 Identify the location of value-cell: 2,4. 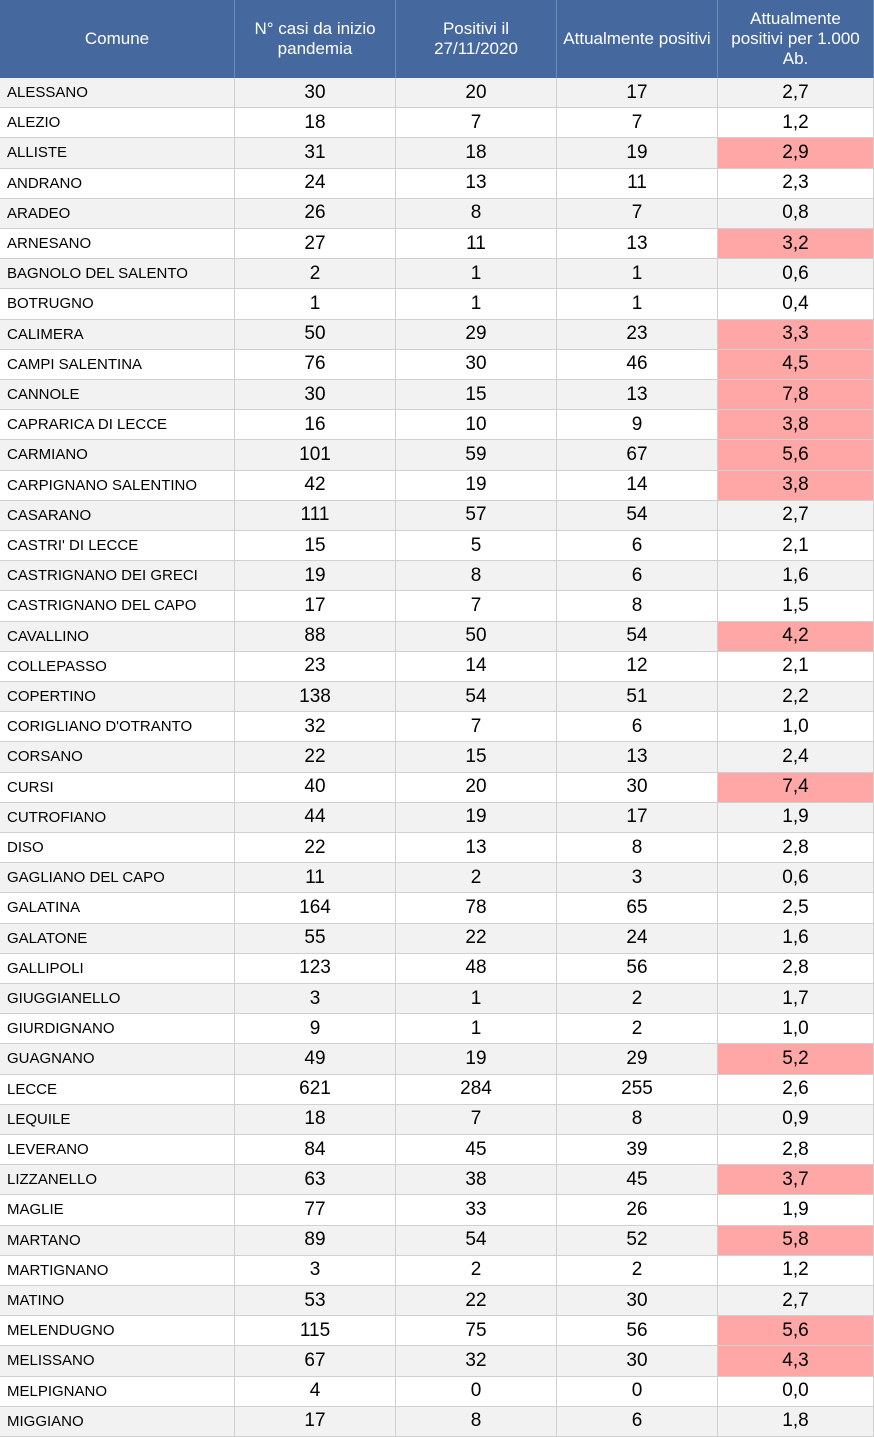
(796, 757).